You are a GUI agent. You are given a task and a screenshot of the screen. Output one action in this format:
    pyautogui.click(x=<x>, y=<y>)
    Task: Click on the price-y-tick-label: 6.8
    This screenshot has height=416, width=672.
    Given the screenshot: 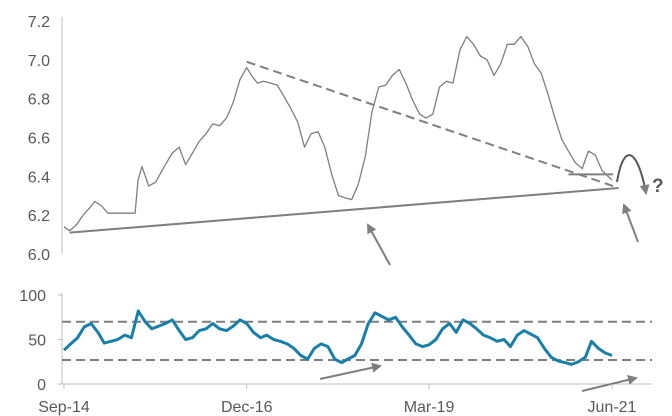 What is the action you would take?
    pyautogui.click(x=39, y=100)
    